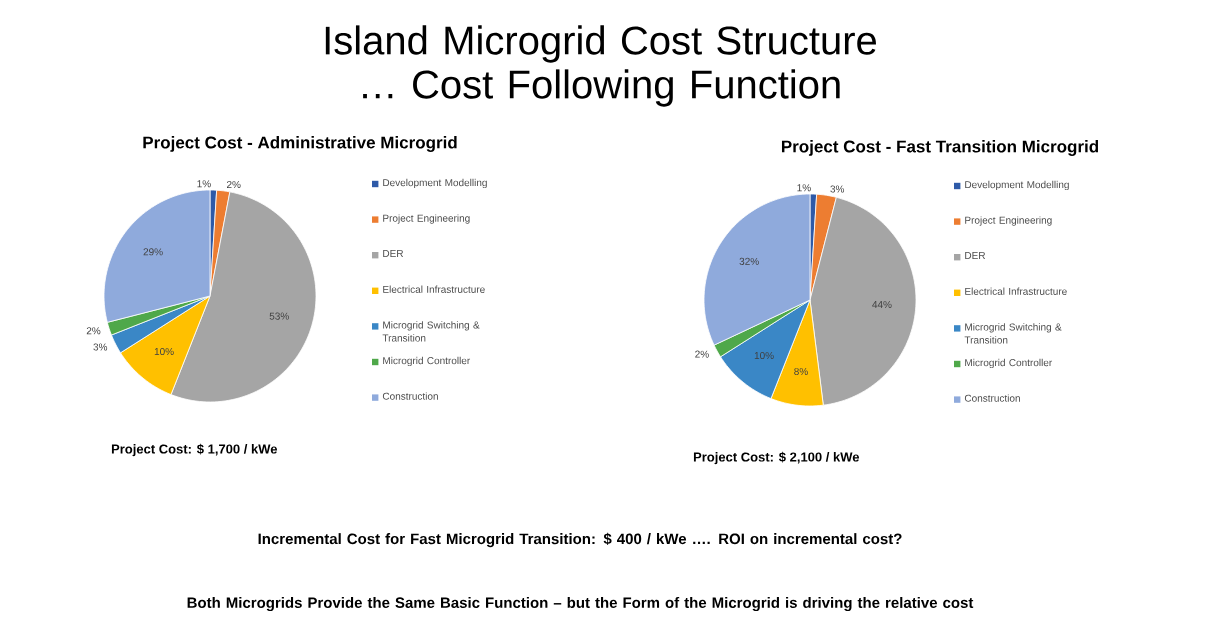 Image resolution: width=1230 pixels, height=644 pixels. Describe the element at coordinates (300, 144) in the screenshot. I see `chart-title: Project Cost - Administrative Microgrid` at that location.